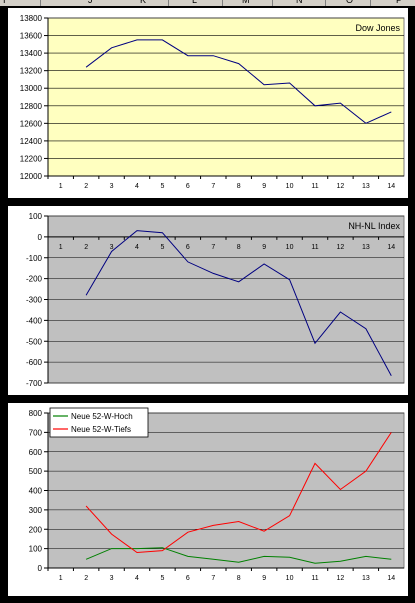  I want to click on y-tick-label: -700, so click(34, 383).